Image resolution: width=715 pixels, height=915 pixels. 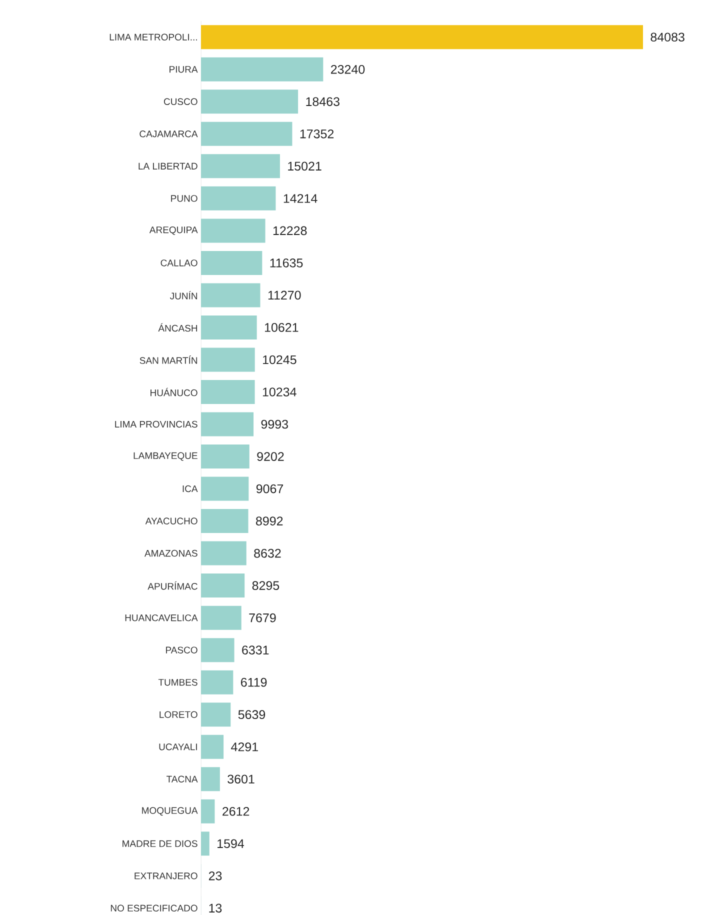 I want to click on y-tick-label: NO ESPECIFICADO, so click(x=154, y=908).